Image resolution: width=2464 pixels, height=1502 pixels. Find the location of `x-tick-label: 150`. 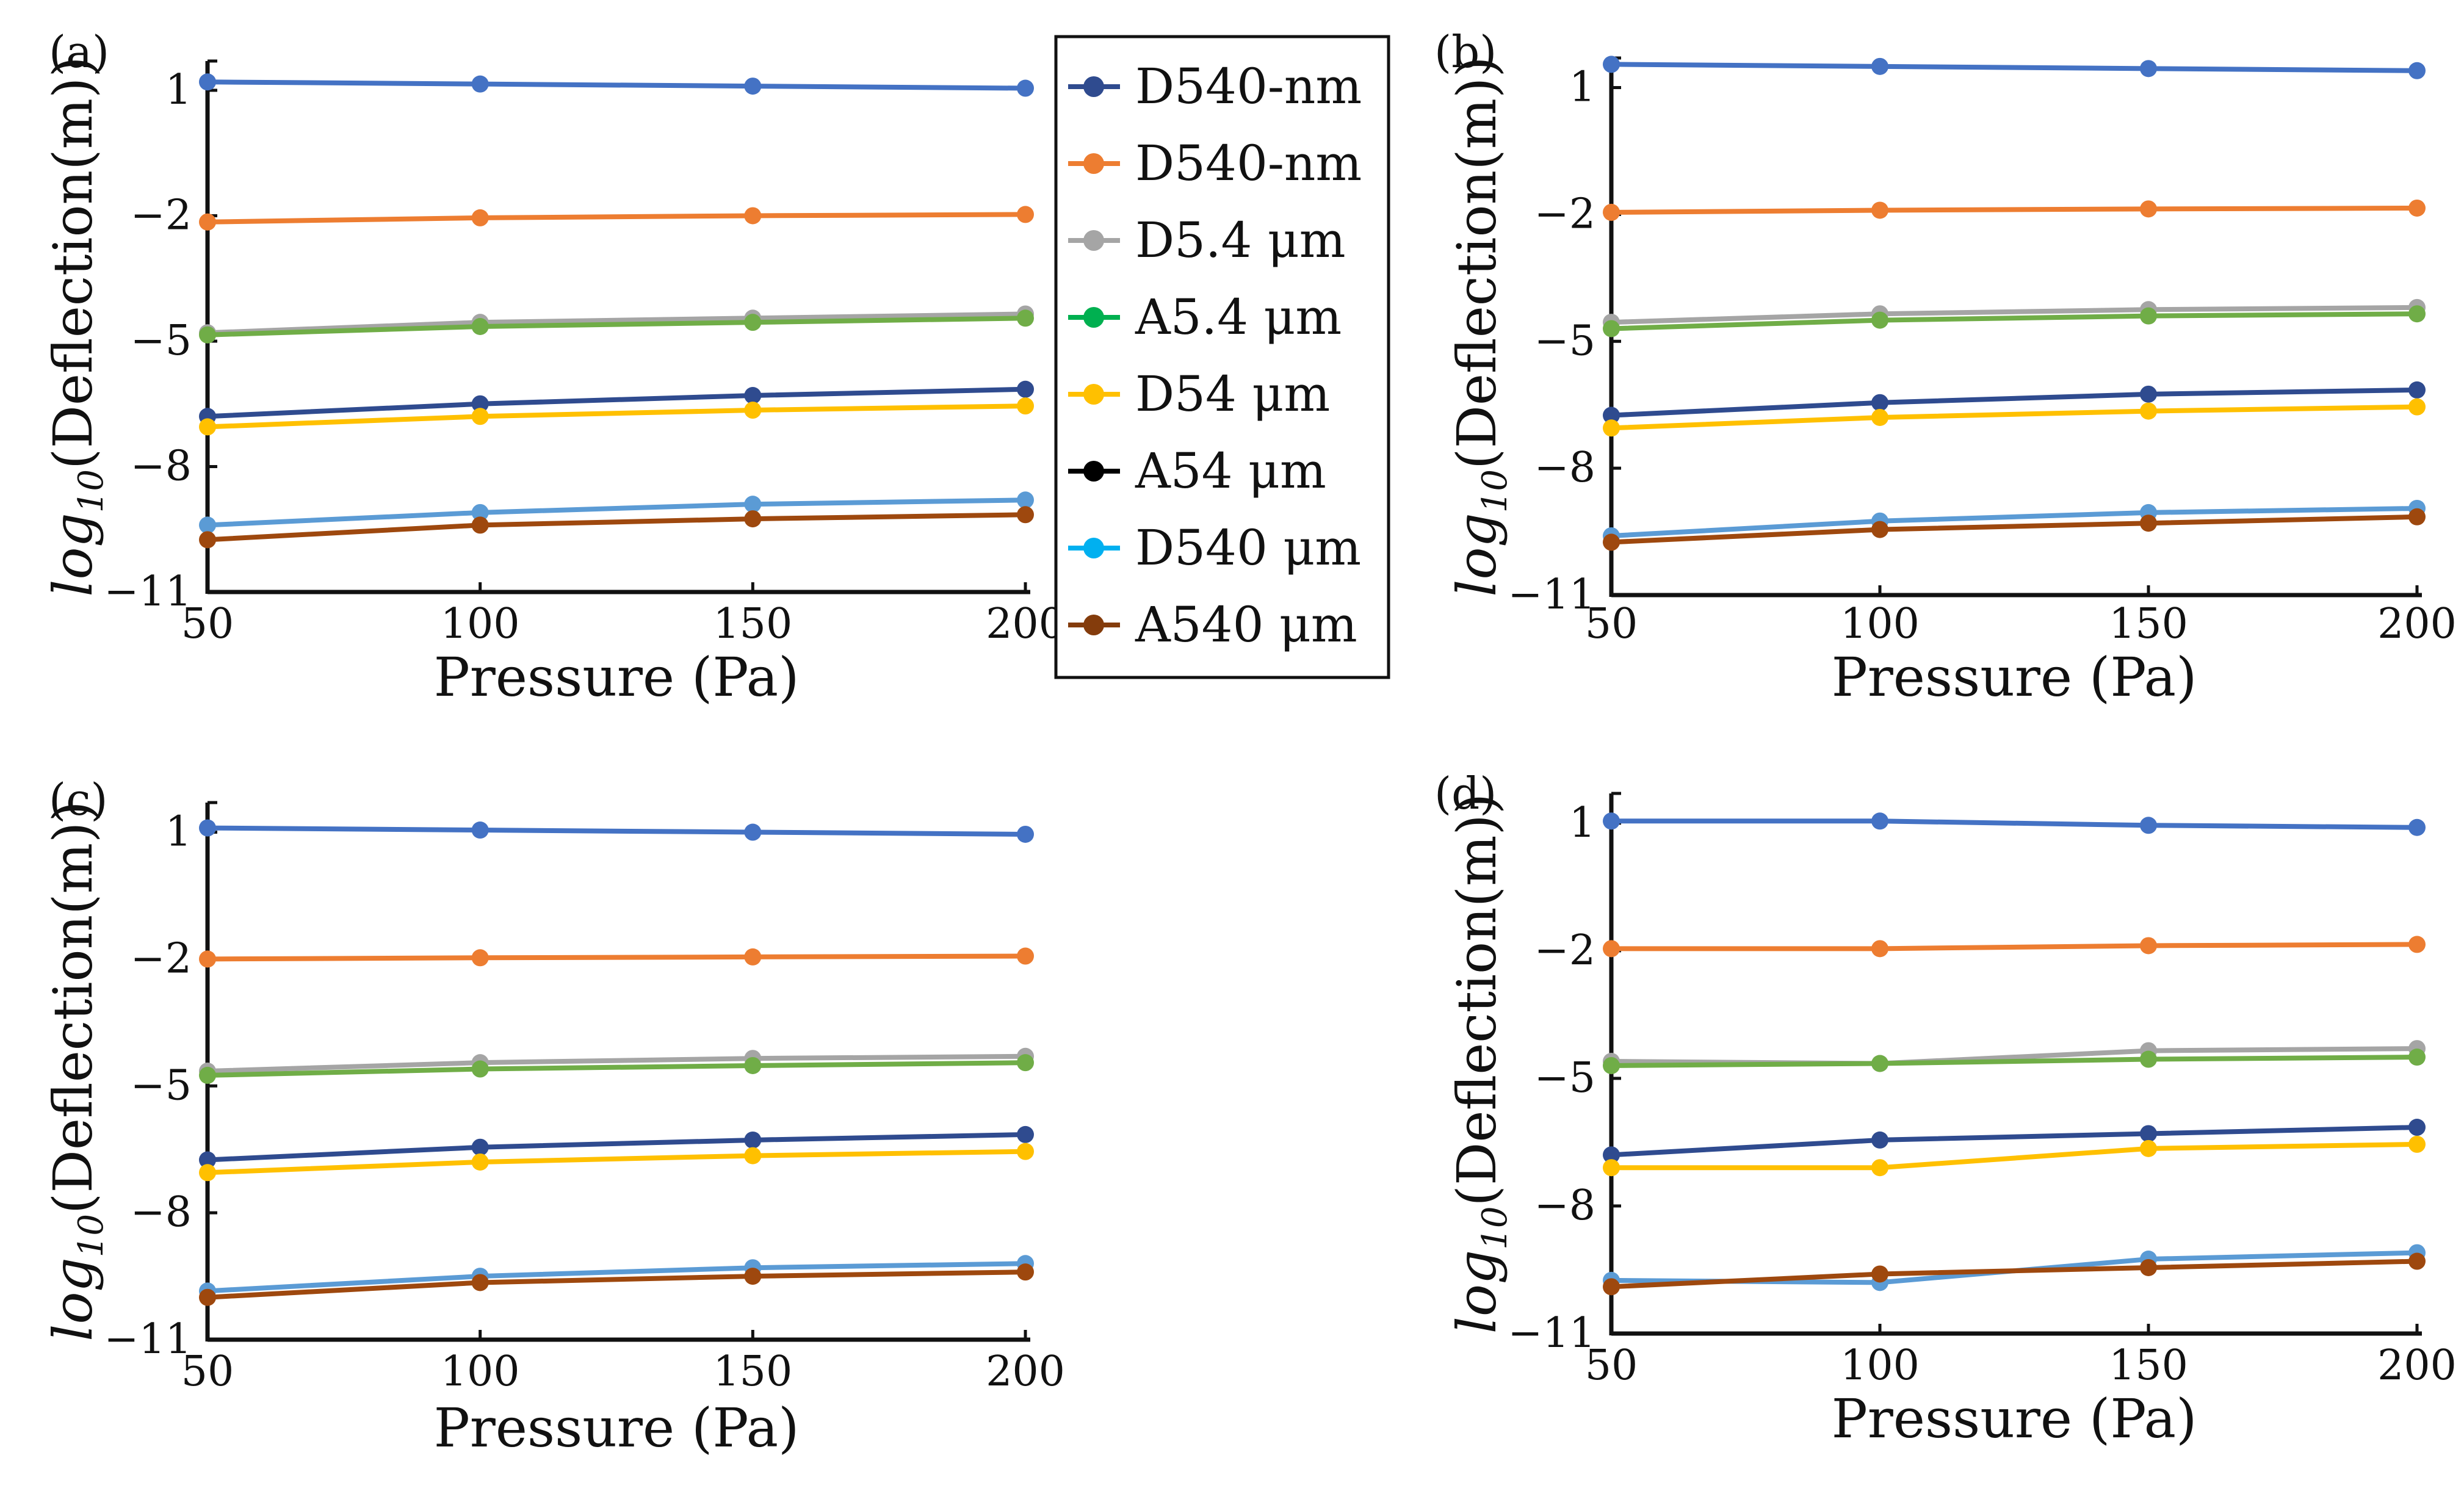

x-tick-label: 150 is located at coordinates (752, 1372).